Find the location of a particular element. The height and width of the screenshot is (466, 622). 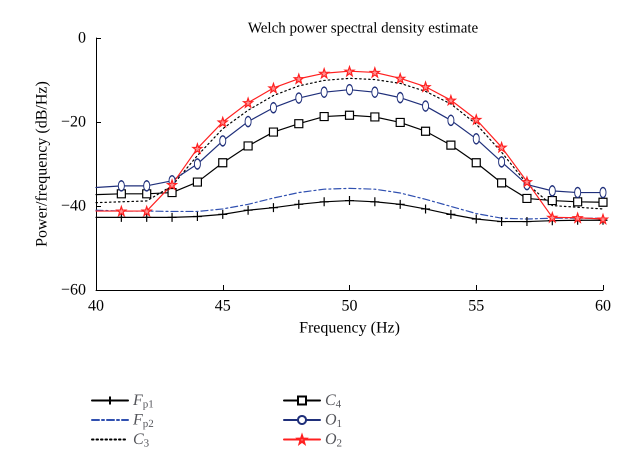

x-tick-label: 40 is located at coordinates (96, 306).